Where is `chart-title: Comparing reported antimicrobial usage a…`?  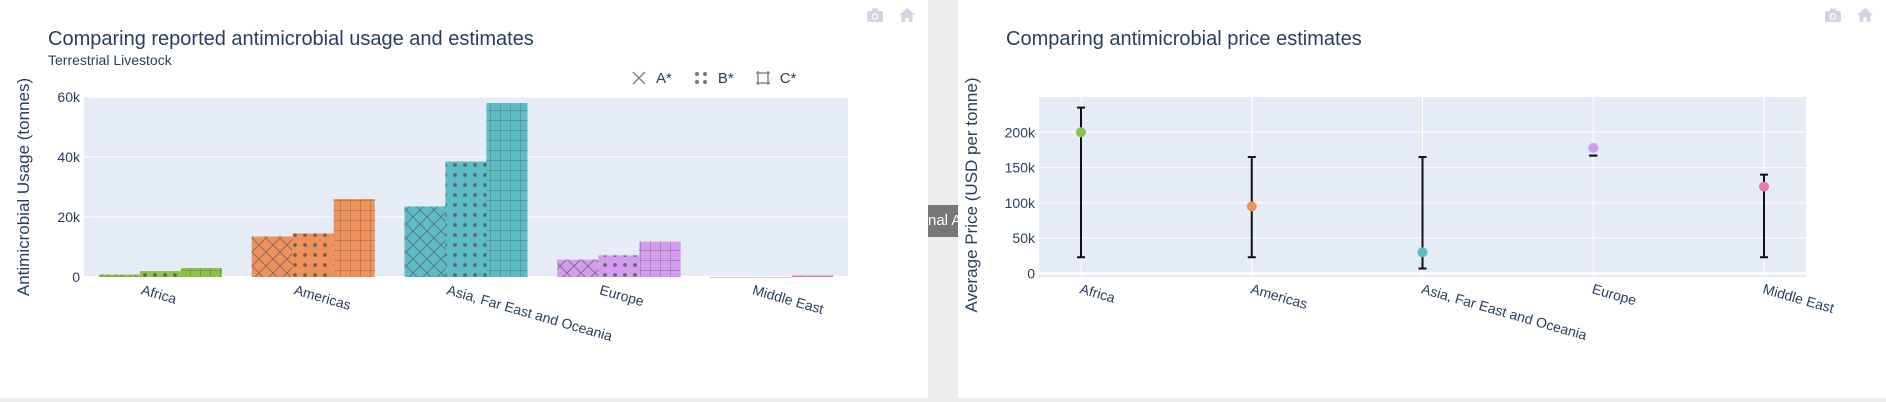 chart-title: Comparing reported antimicrobial usage a… is located at coordinates (291, 39).